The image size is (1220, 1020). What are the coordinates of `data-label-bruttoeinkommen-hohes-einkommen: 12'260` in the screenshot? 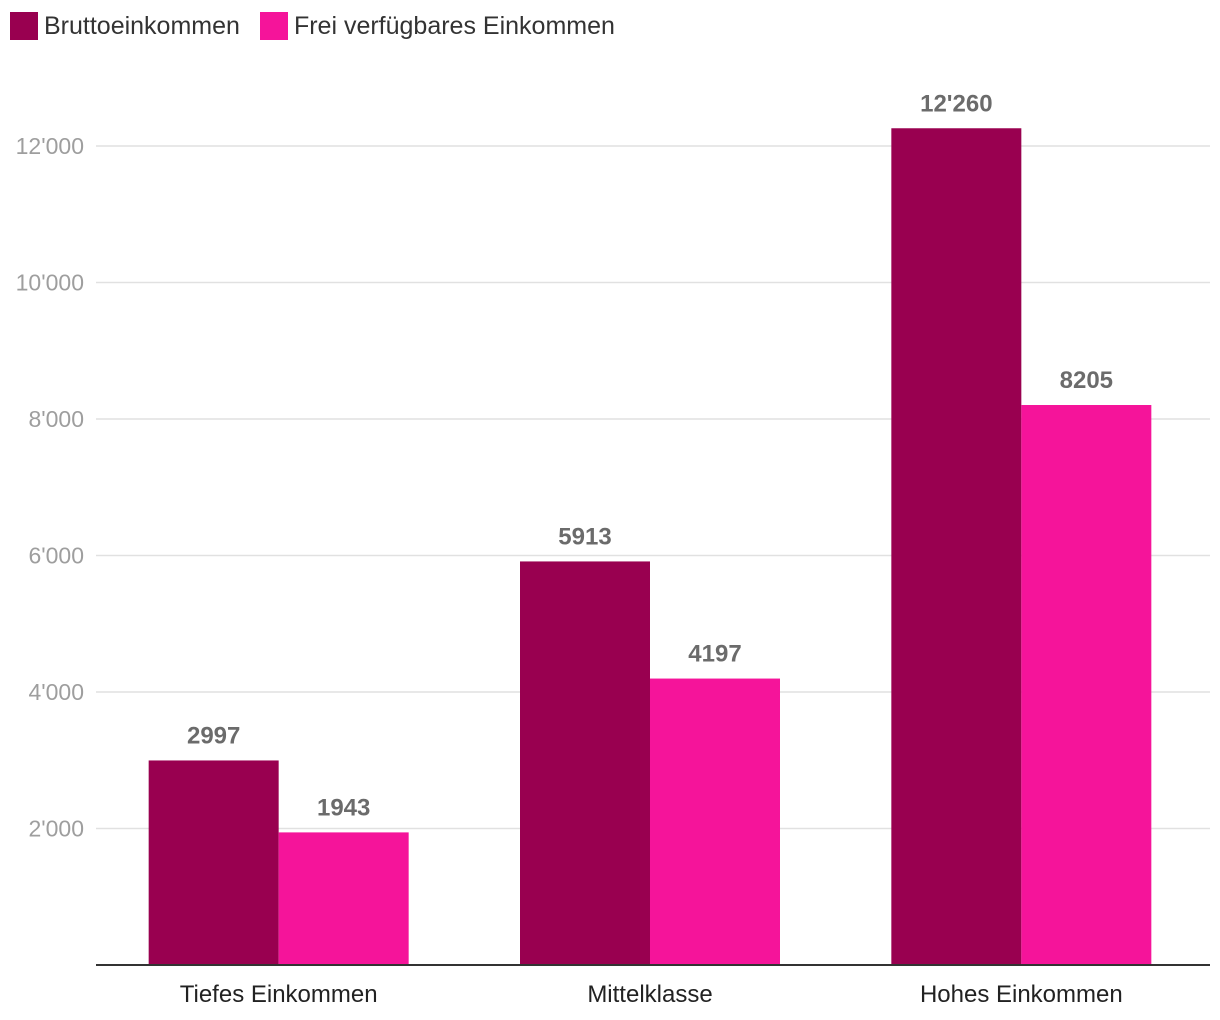 It's located at (956, 103).